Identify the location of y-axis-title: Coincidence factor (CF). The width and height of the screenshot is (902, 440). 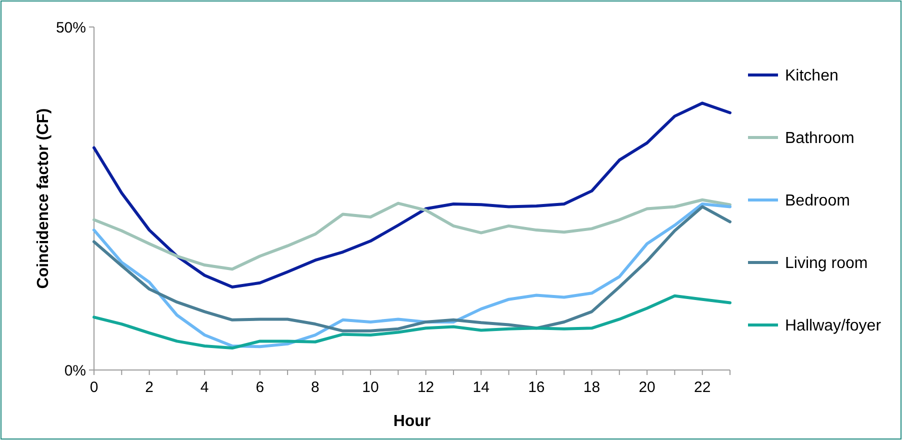
(43, 198).